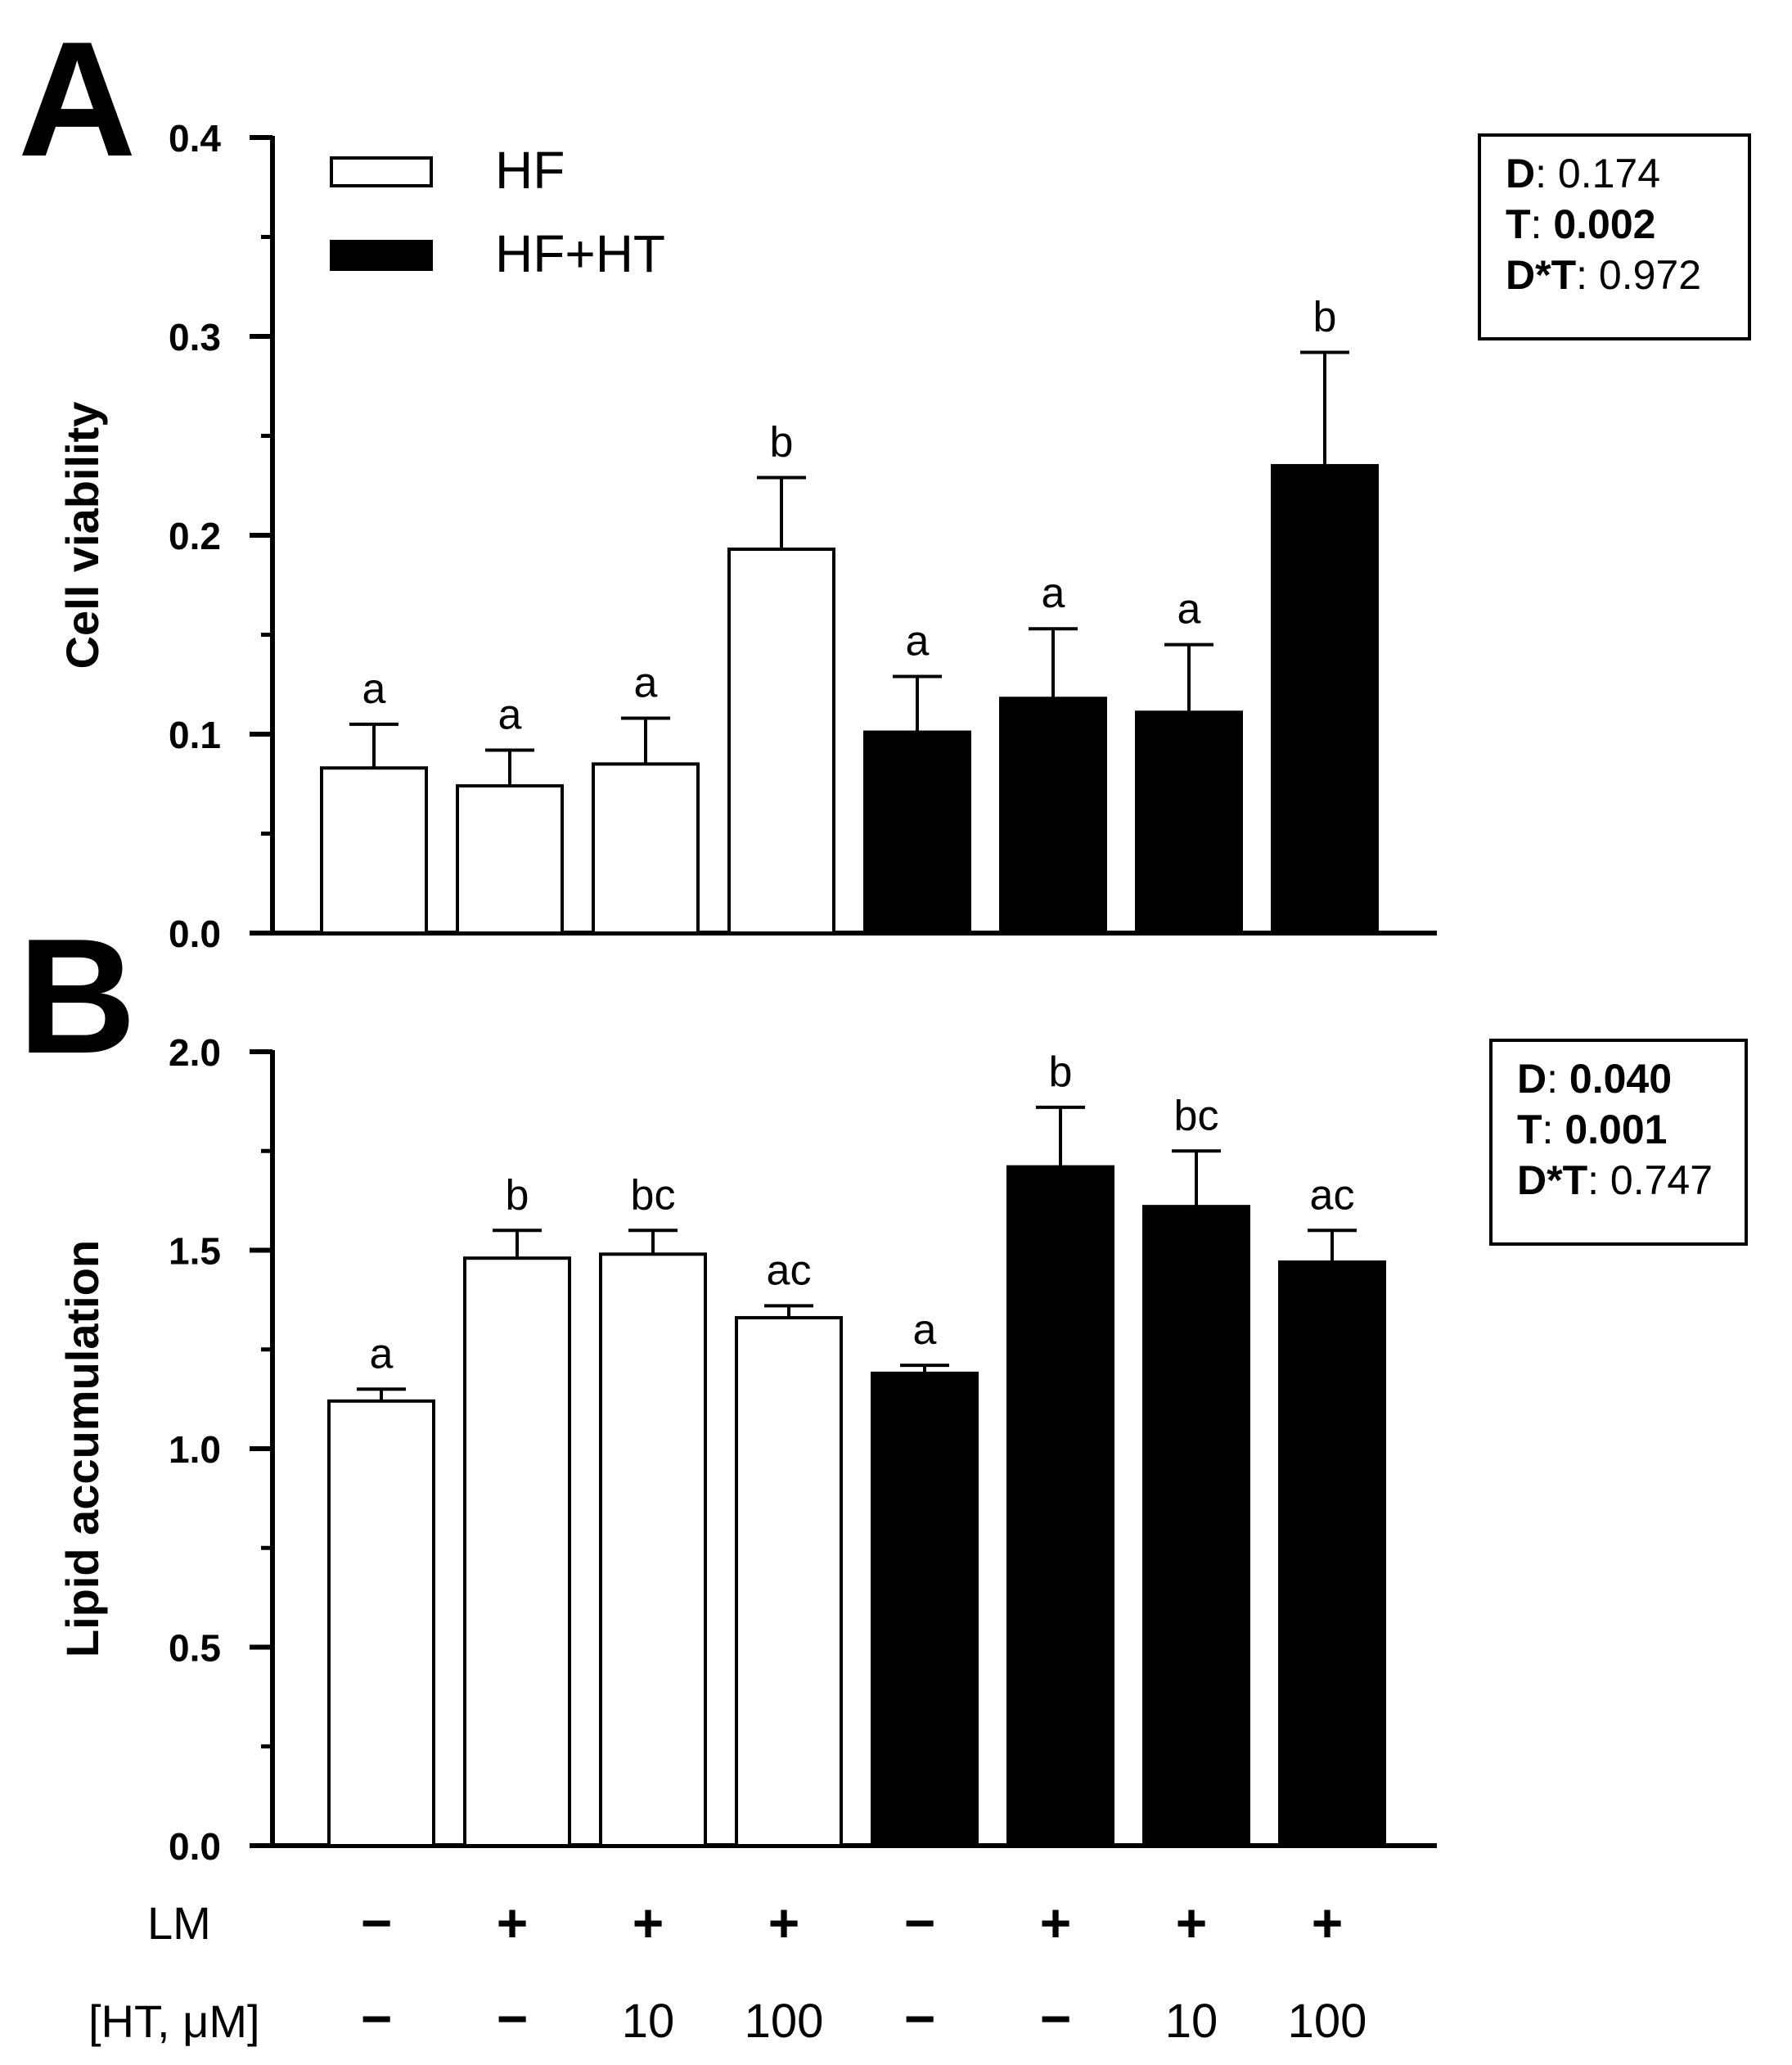  What do you see at coordinates (1583, 173) in the screenshot?
I see `stats-a-d: D: 0.174` at bounding box center [1583, 173].